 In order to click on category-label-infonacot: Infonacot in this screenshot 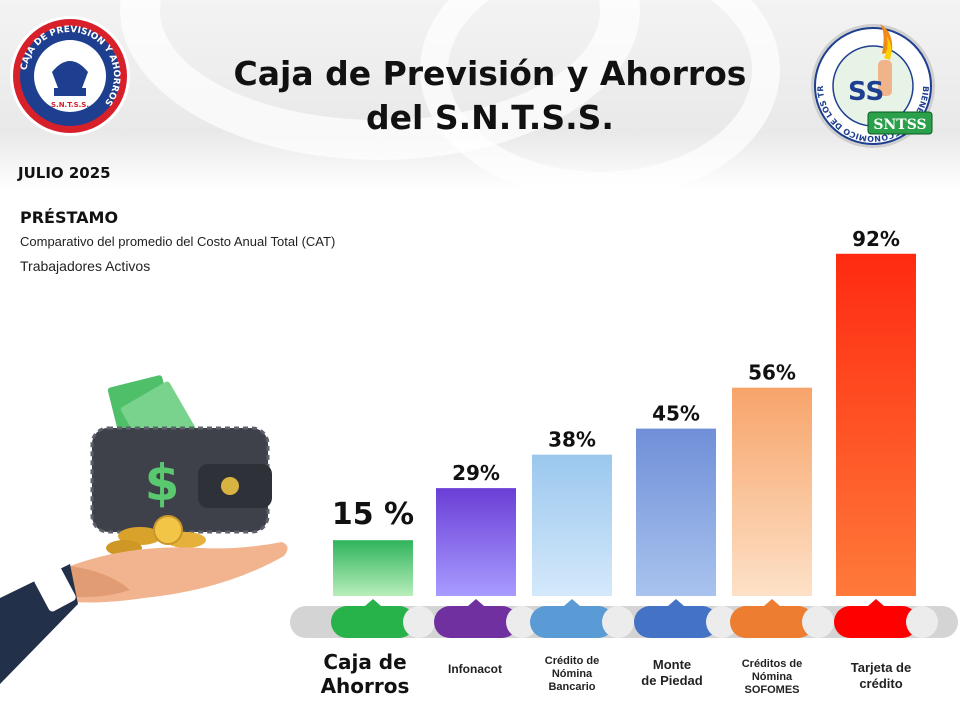, I will do `click(475, 669)`.